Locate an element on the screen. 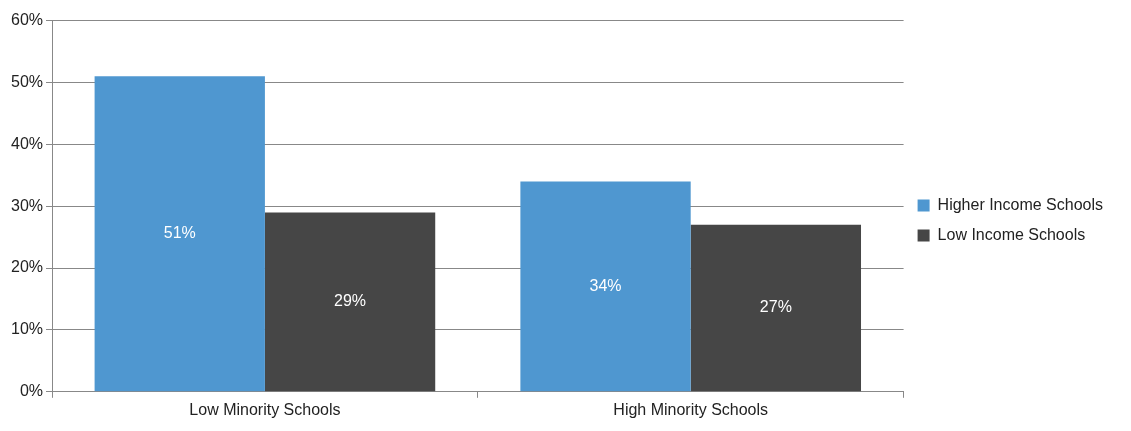 The image size is (1131, 431). x-tick-label: High Minority Schools is located at coordinates (691, 409).